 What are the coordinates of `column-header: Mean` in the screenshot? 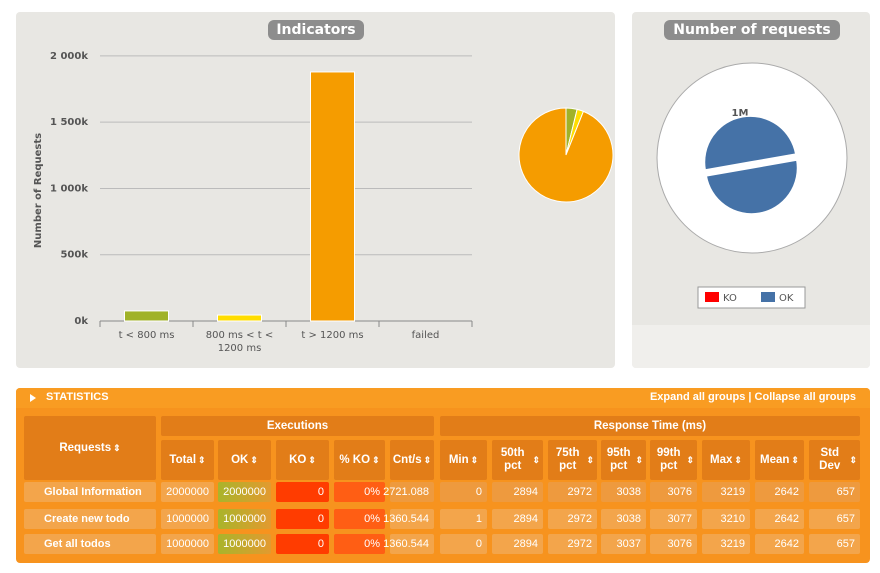 It's located at (779, 460).